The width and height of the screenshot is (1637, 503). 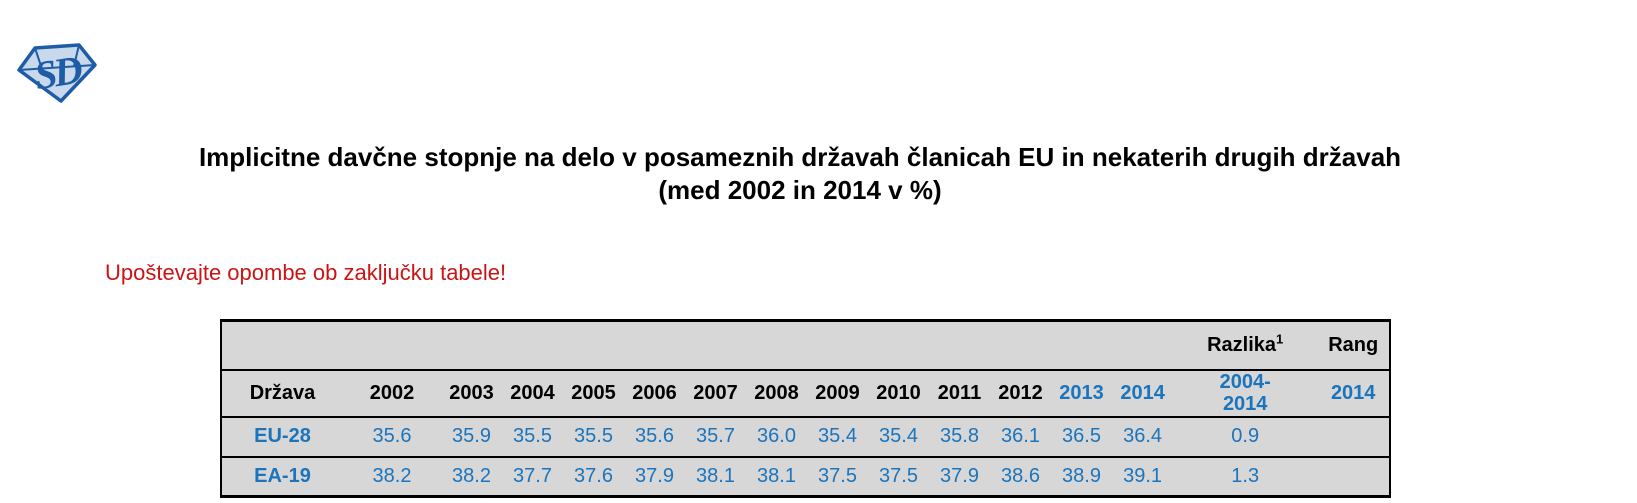 I want to click on year-header-2012: 2012, so click(x=1020, y=392).